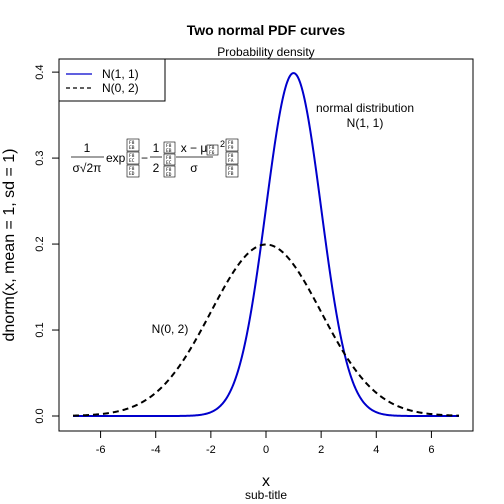 This screenshot has width=504, height=504. Describe the element at coordinates (156, 168) in the screenshot. I see `formula-half-den: 2` at that location.